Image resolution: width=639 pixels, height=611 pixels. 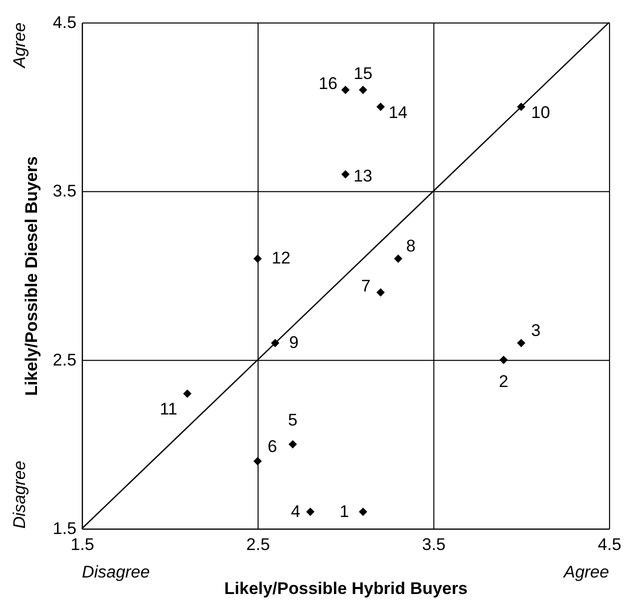 What do you see at coordinates (328, 83) in the screenshot?
I see `annotation: 16` at bounding box center [328, 83].